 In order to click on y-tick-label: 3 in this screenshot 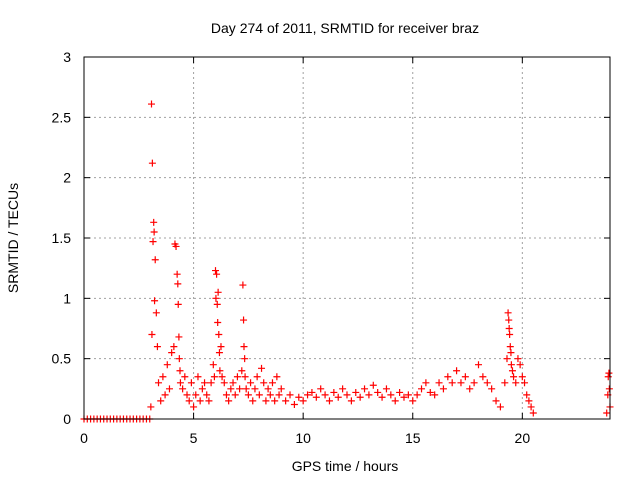, I will do `click(67, 57)`.